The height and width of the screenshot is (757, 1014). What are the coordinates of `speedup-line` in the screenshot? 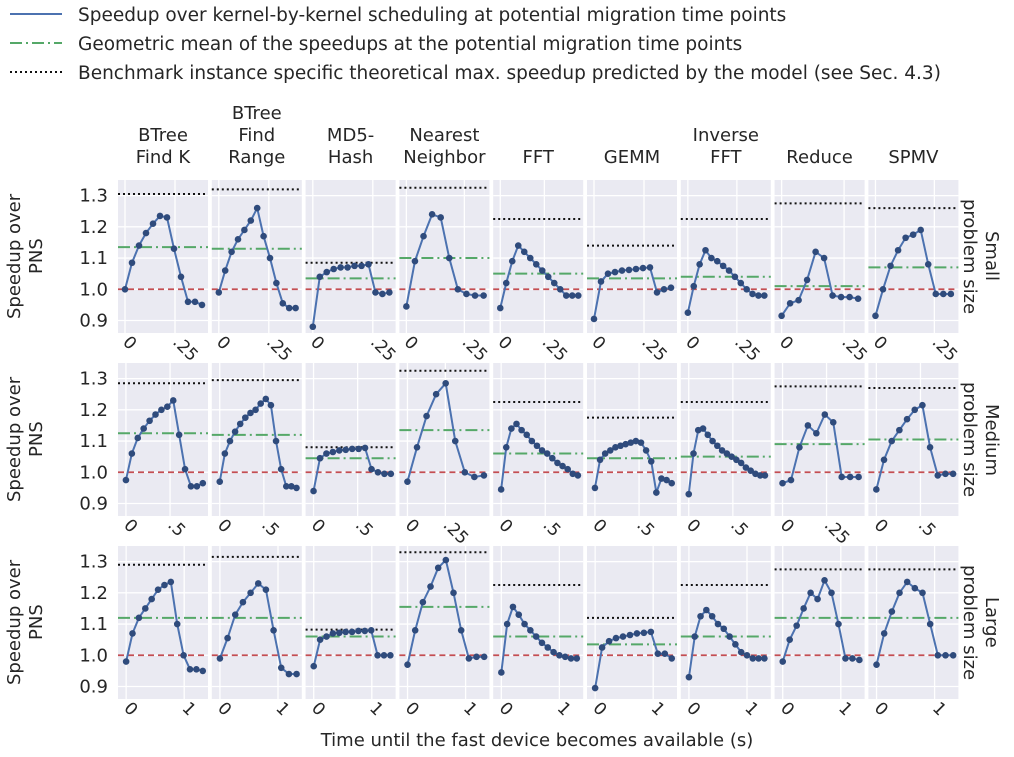 It's located at (257, 443).